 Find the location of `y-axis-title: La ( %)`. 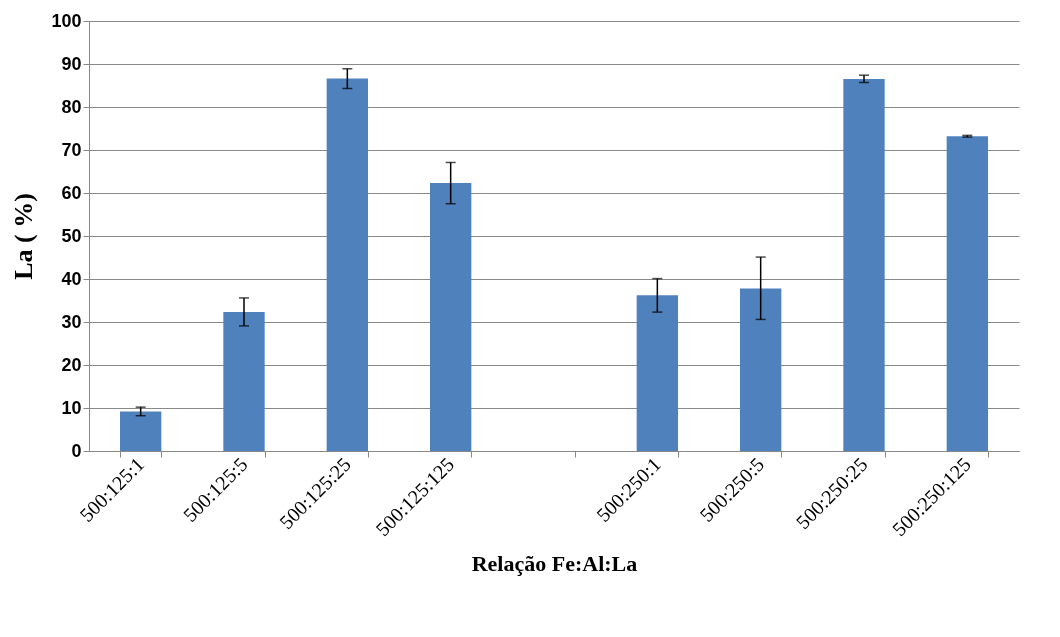

y-axis-title: La ( %) is located at coordinates (24, 236).